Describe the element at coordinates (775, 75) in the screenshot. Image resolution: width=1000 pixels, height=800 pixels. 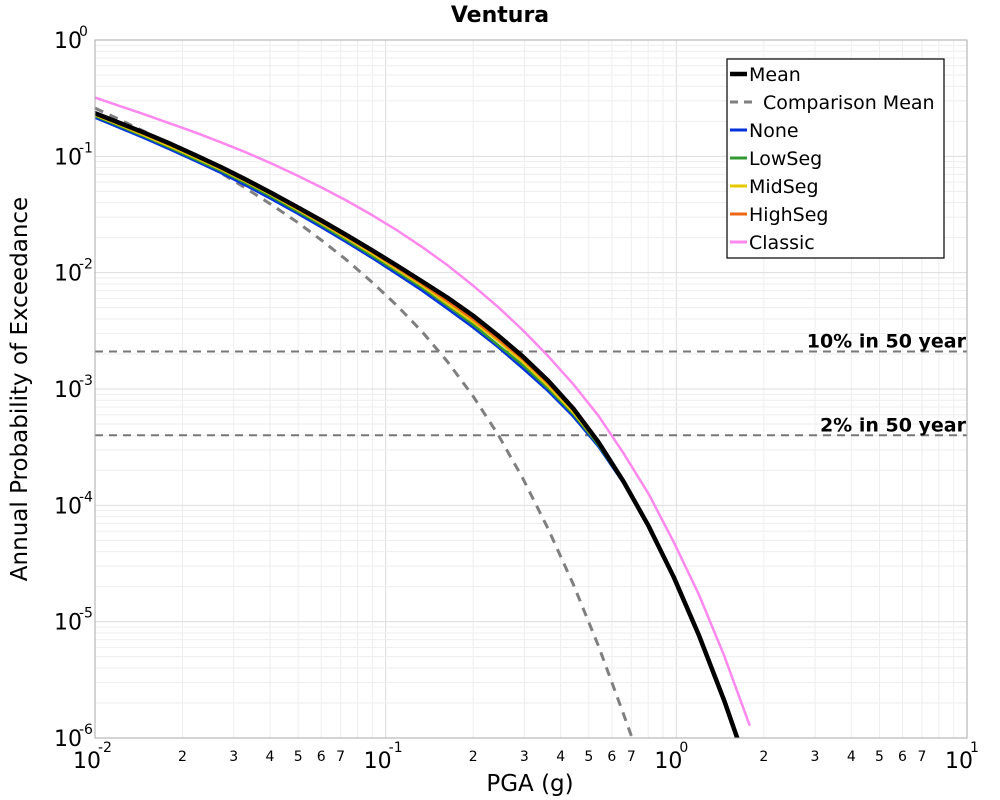
I see `legend-label: Mean` at that location.